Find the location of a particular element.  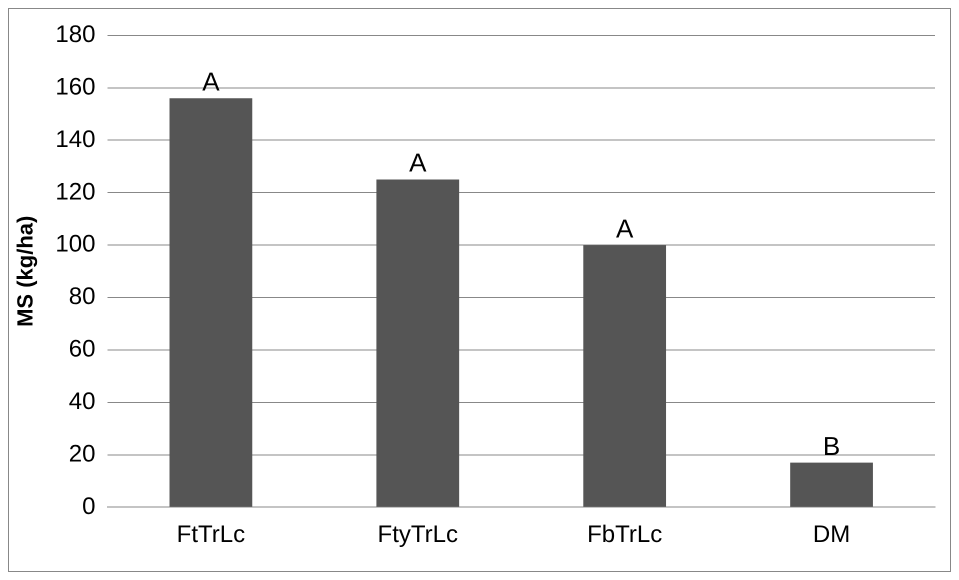

y-tick-label: 60 is located at coordinates (82, 349).